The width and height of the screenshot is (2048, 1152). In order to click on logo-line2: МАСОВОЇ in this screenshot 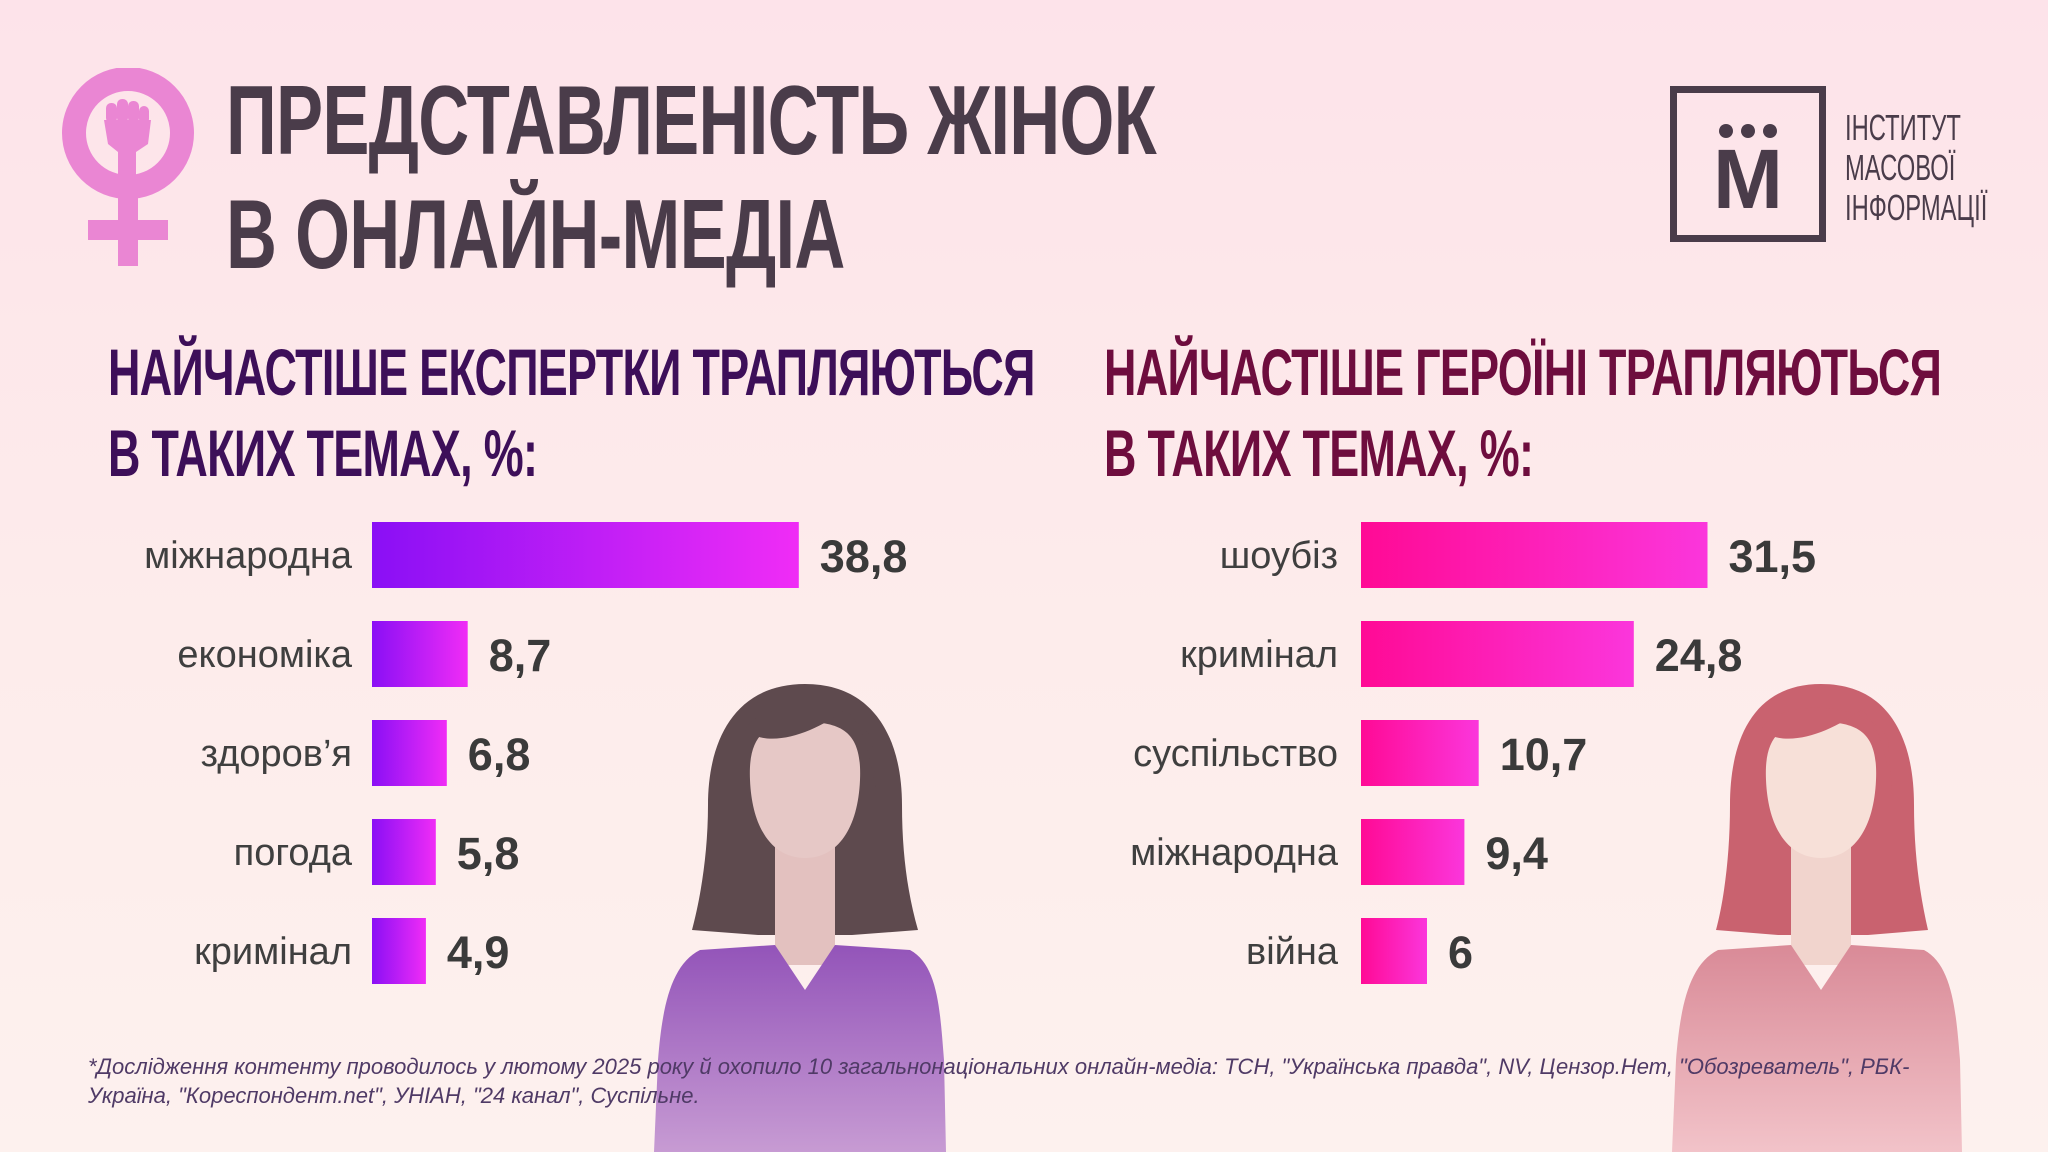, I will do `click(1900, 167)`.